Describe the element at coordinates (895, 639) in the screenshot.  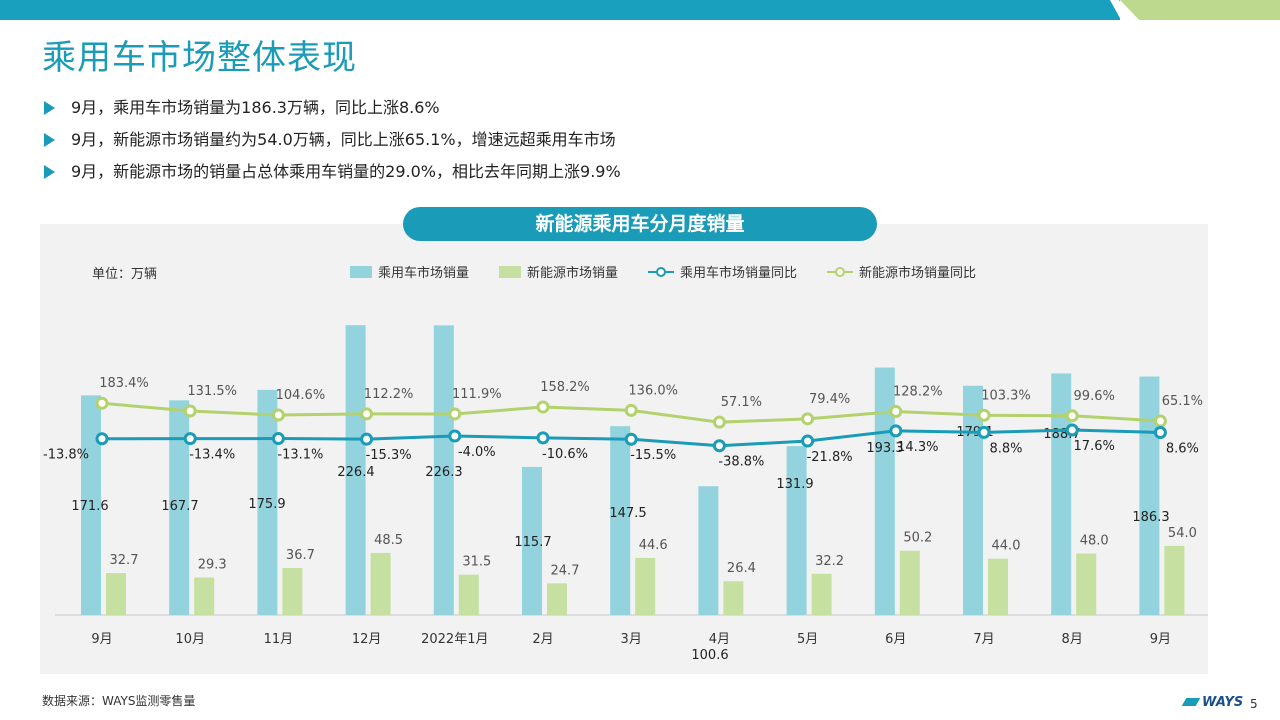
I see `x-tick-label: 6月` at that location.